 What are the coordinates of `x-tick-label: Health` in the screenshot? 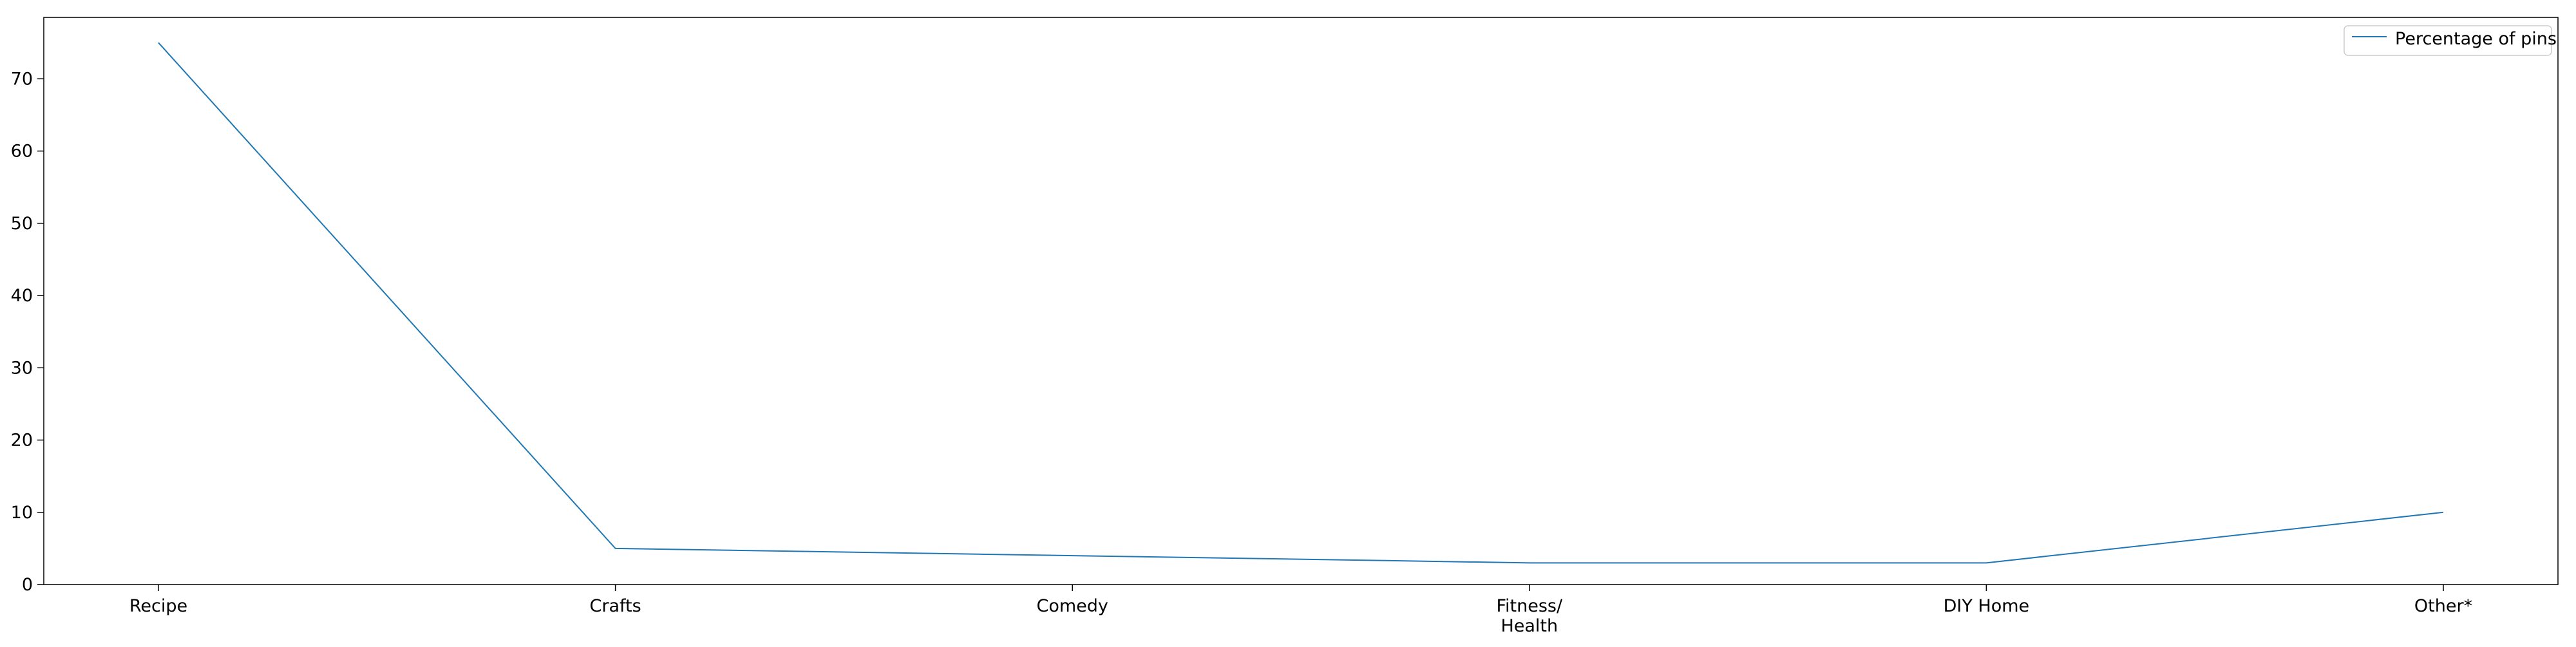 It's located at (1529, 626).